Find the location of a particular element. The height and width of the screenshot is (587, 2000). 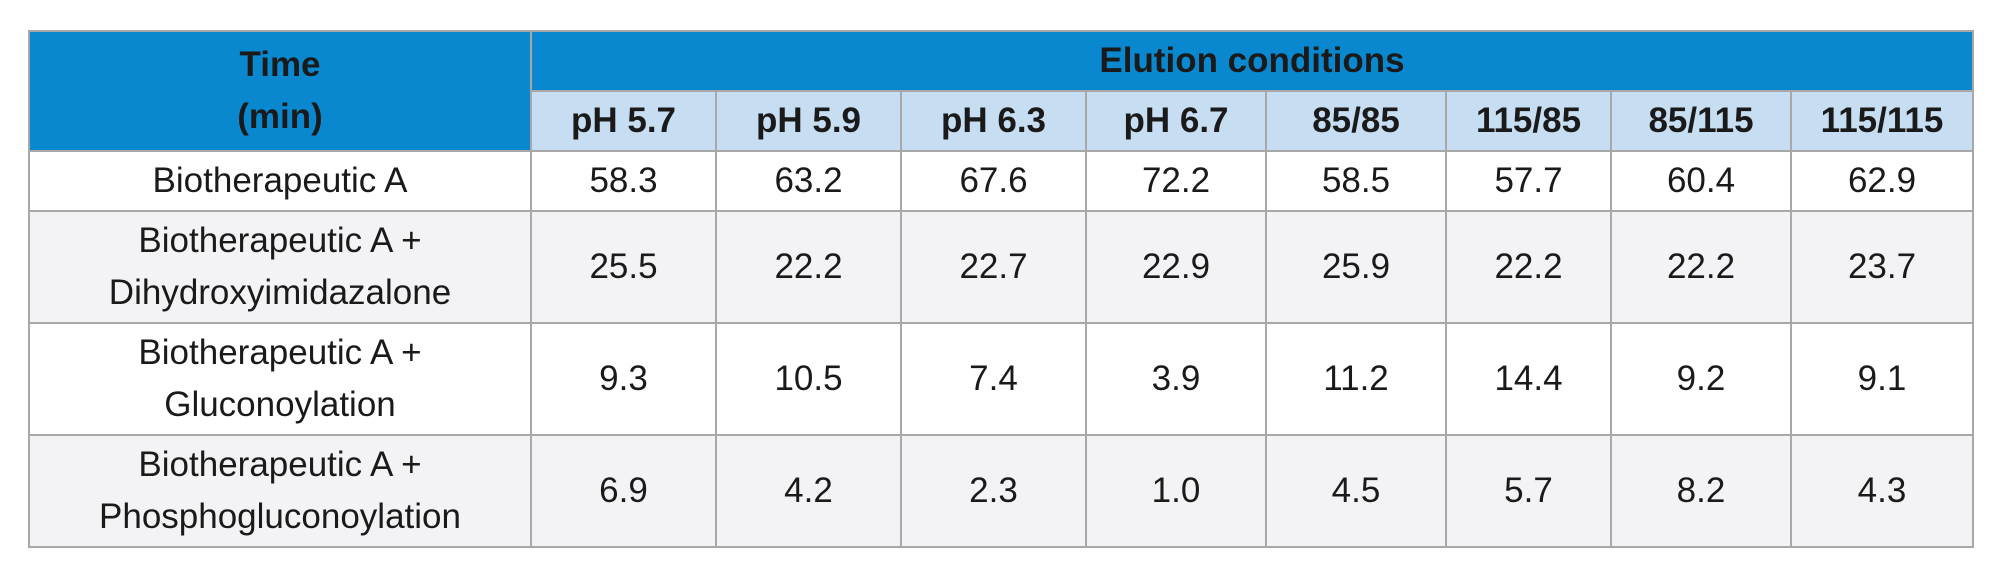

row-label-line: Phosphogluconoylation is located at coordinates (280, 516).